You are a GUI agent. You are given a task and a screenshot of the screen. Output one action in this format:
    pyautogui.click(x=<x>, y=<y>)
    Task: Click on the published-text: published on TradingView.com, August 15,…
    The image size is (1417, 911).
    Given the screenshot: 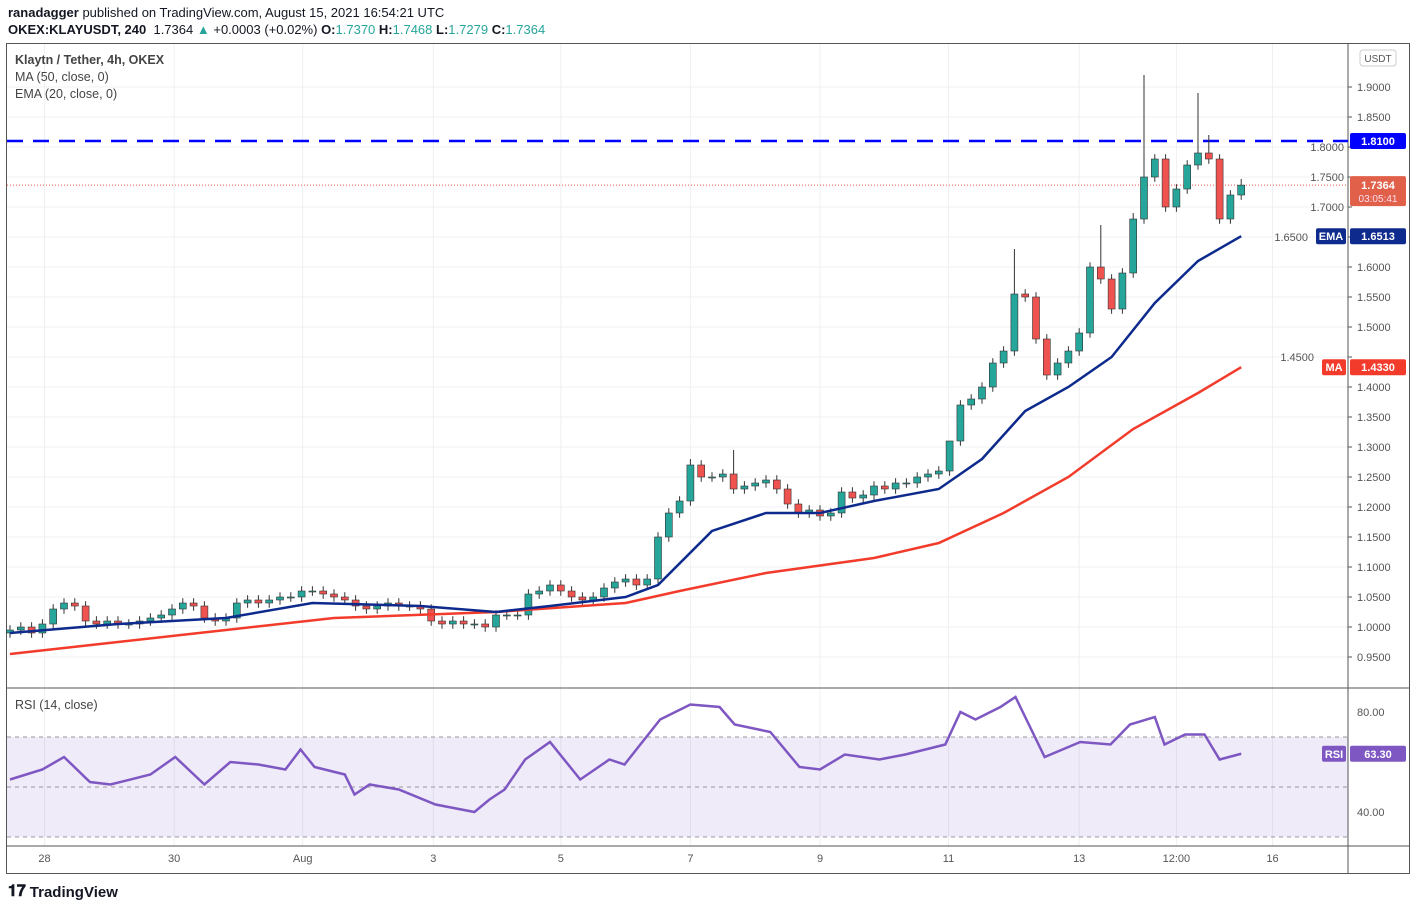 What is the action you would take?
    pyautogui.click(x=263, y=12)
    